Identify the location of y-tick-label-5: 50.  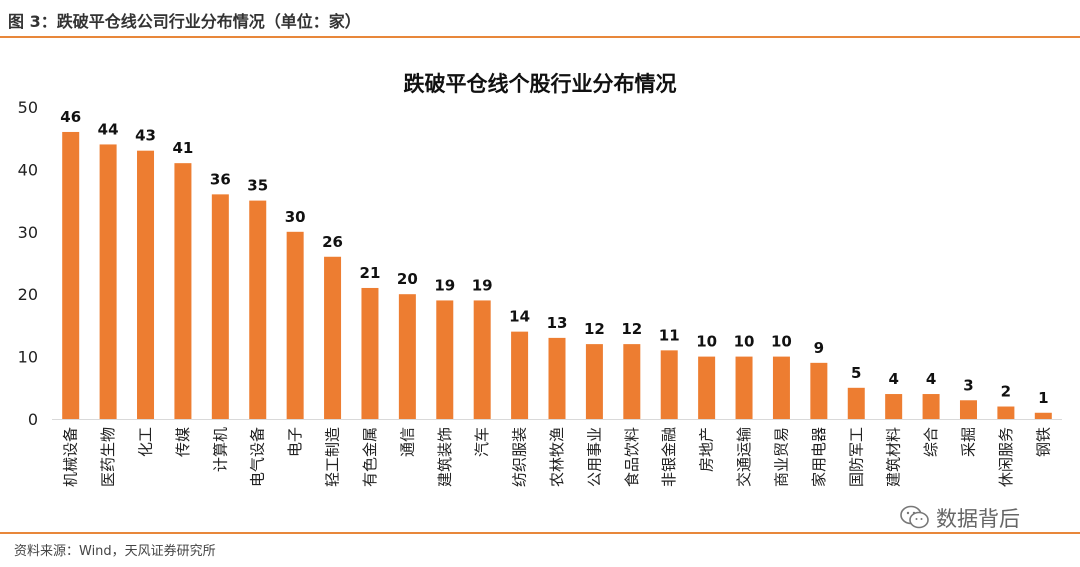
(28, 107).